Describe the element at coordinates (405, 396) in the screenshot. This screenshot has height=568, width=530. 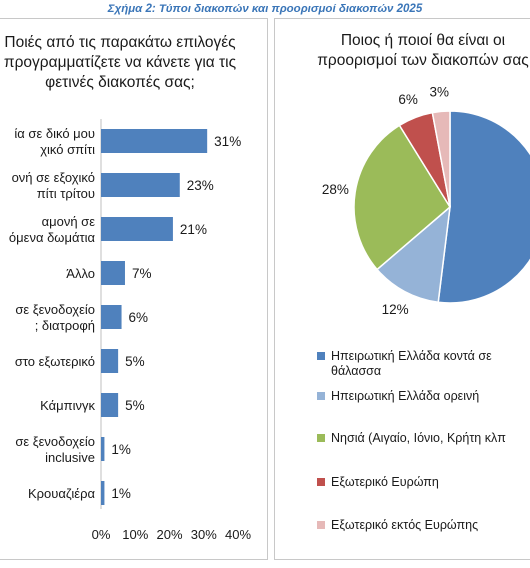
I see `legend-label: Ηπειρωτική Ελλάδα ορεινή` at that location.